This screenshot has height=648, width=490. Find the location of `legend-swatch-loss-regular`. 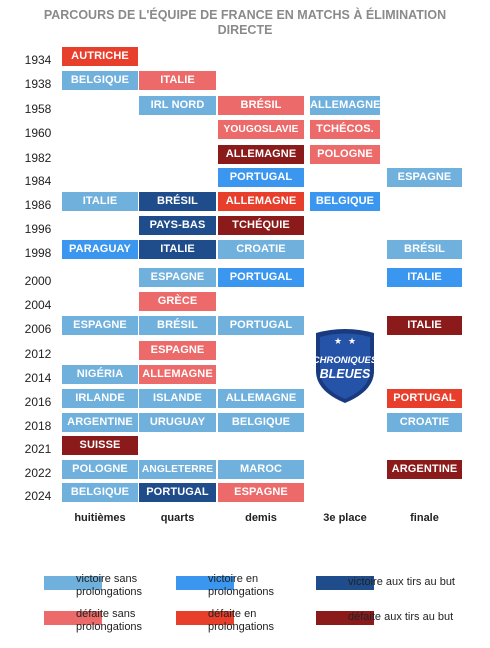

legend-swatch-loss-regular is located at coordinates (73, 618).